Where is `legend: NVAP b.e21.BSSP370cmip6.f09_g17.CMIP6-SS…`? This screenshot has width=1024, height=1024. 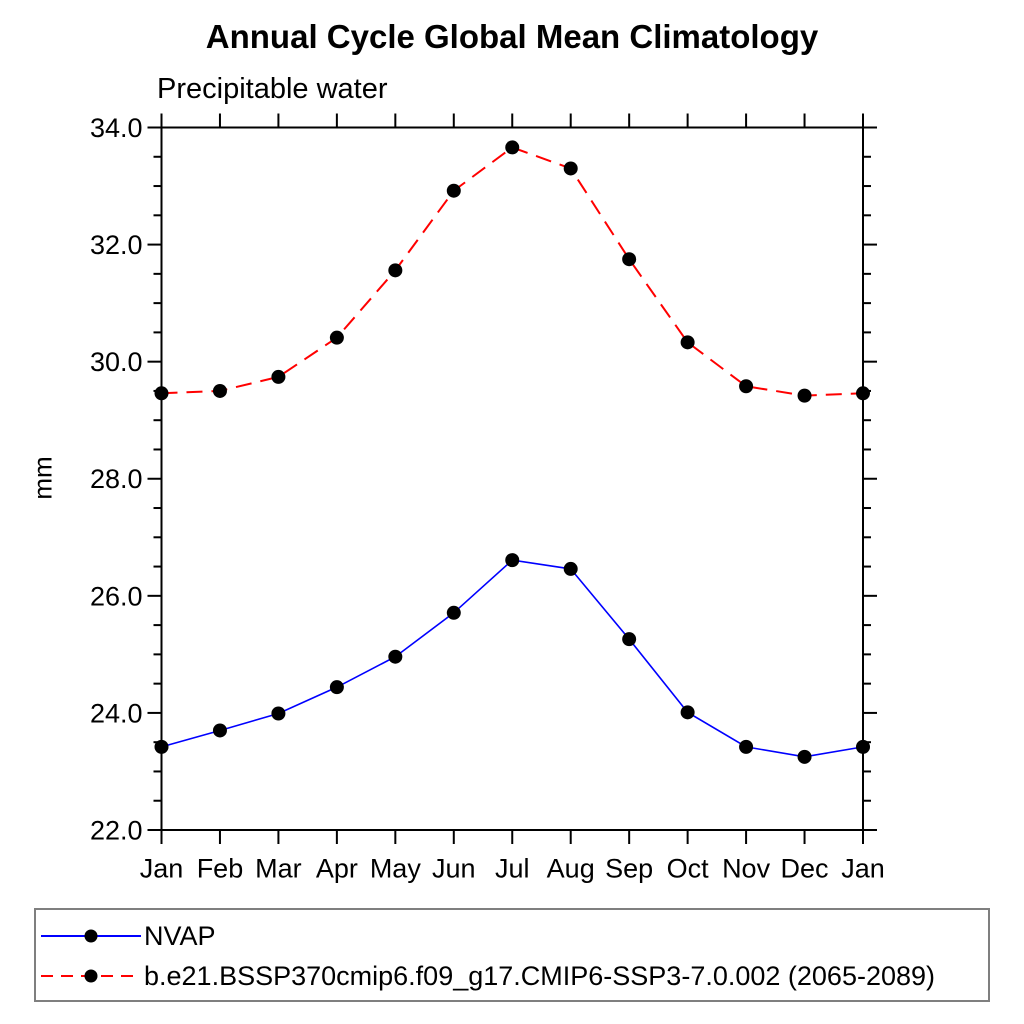 legend: NVAP b.e21.BSSP370cmip6.f09_g17.CMIP6-SS… is located at coordinates (512, 955).